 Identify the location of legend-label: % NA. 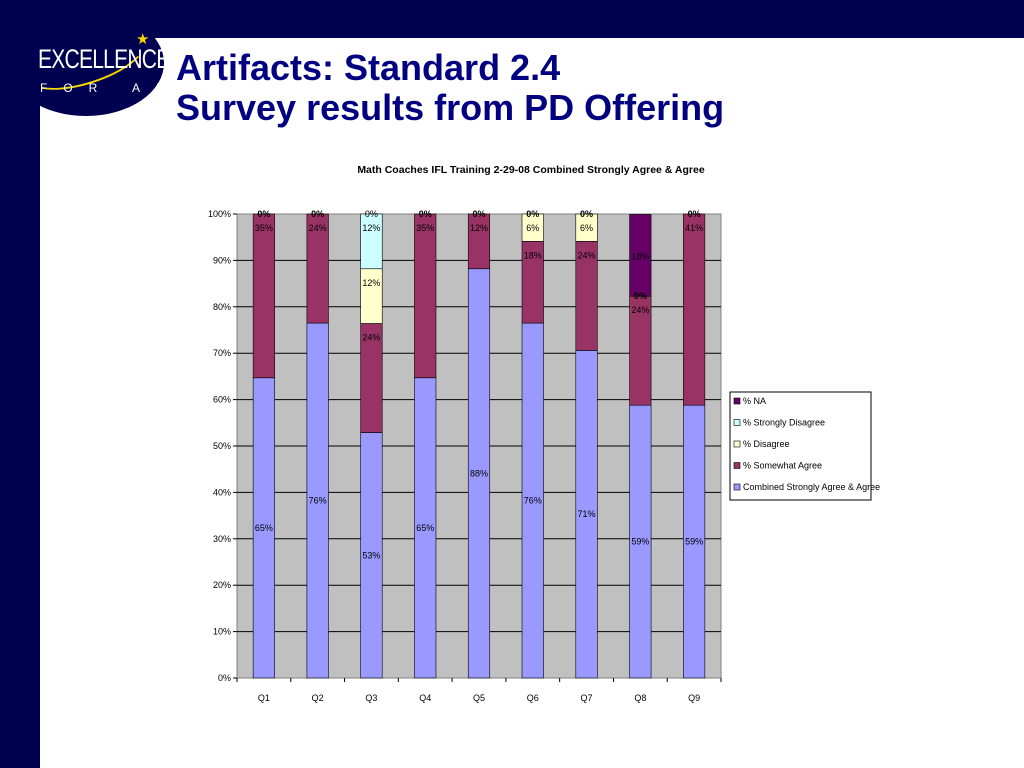
(754, 401).